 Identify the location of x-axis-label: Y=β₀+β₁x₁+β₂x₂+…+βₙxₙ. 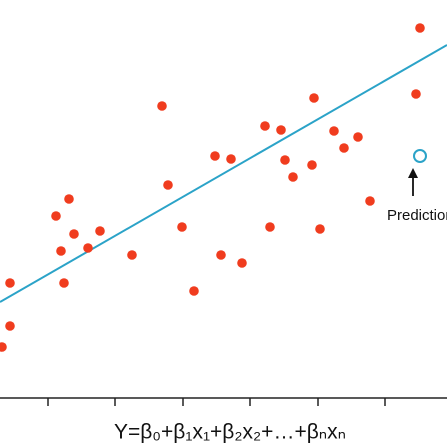
(230, 432).